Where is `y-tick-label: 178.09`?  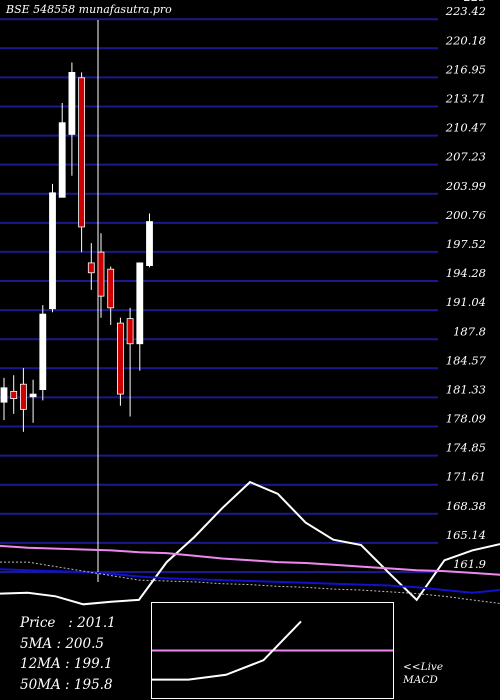
y-tick-label: 178.09 is located at coordinates (466, 419).